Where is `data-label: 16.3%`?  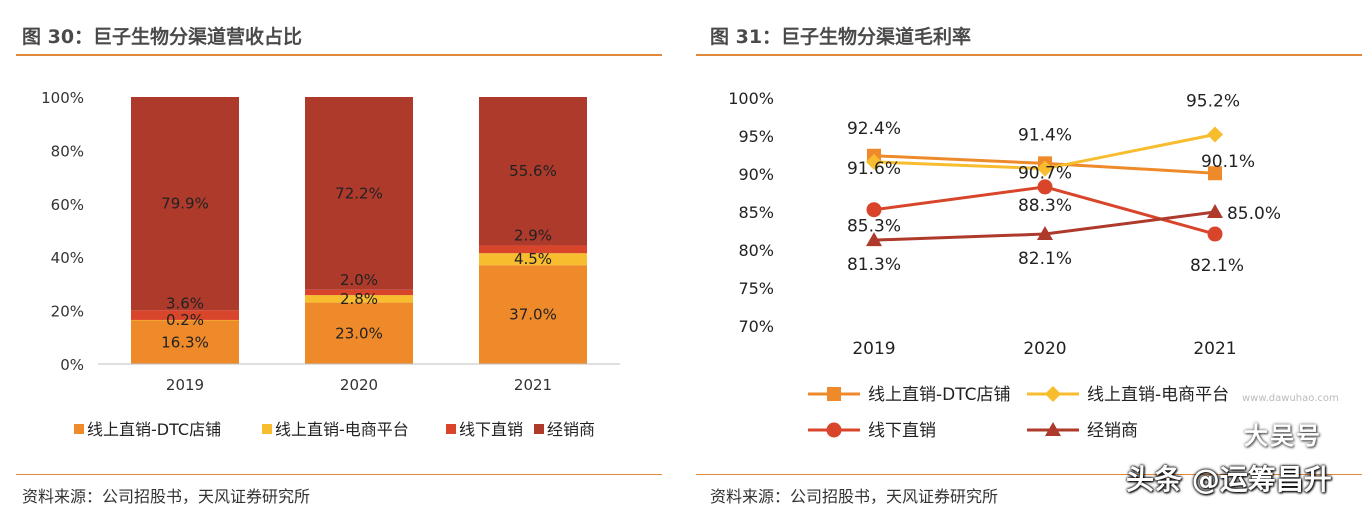
data-label: 16.3% is located at coordinates (185, 342).